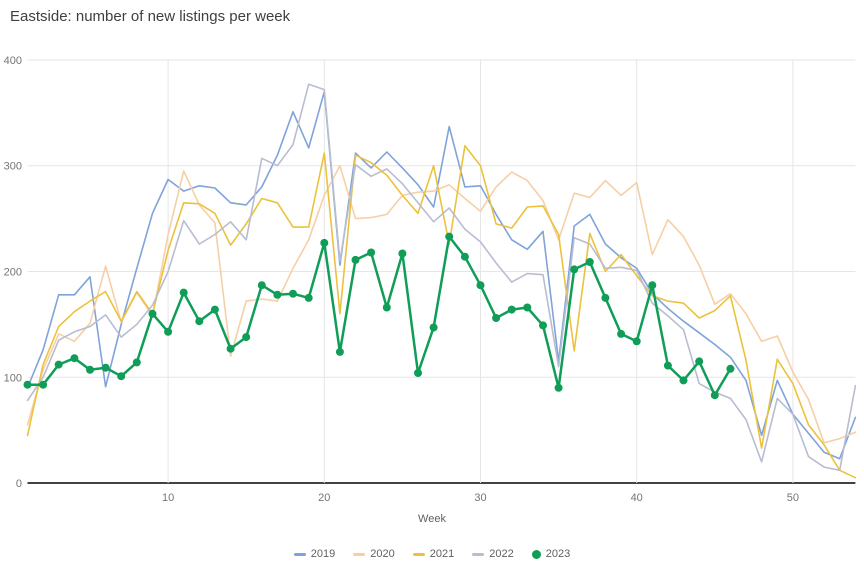 This screenshot has height=576, width=864. What do you see at coordinates (19, 484) in the screenshot?
I see `y-tick-label: 0` at bounding box center [19, 484].